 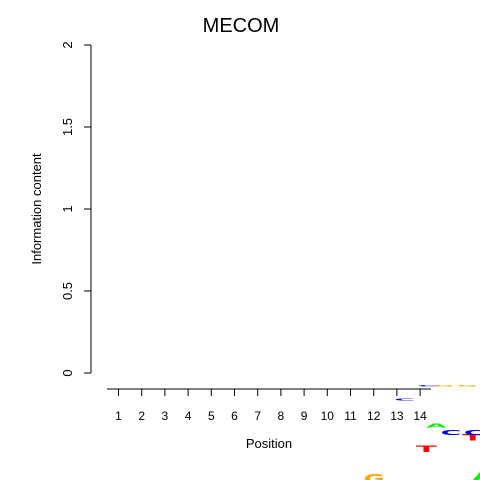 What do you see at coordinates (67, 291) in the screenshot?
I see `y-tick-label: 0.5` at bounding box center [67, 291].